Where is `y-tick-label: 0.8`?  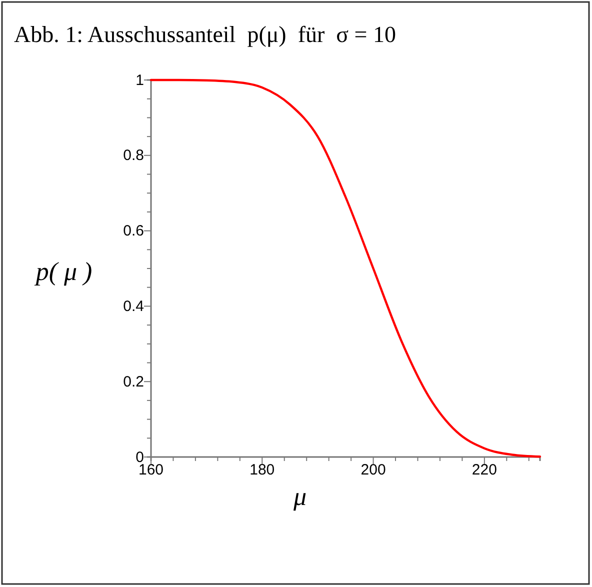
y-tick-label: 0.8 is located at coordinates (133, 155).